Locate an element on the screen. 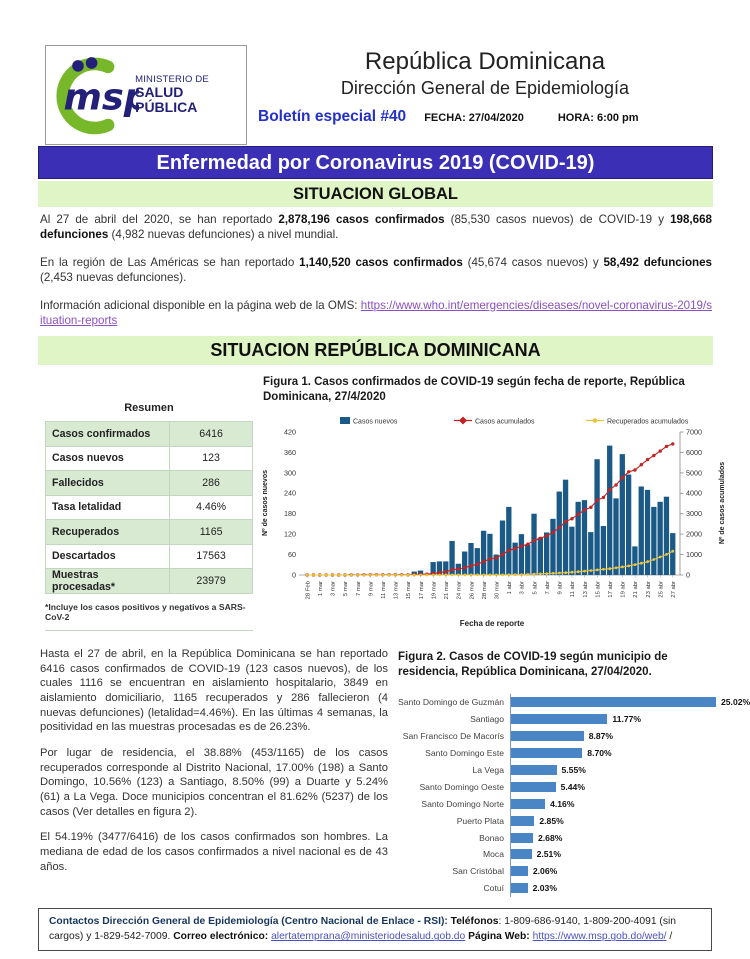 The width and height of the screenshot is (750, 959). time-label: HORA: 6:00 pm is located at coordinates (598, 118).